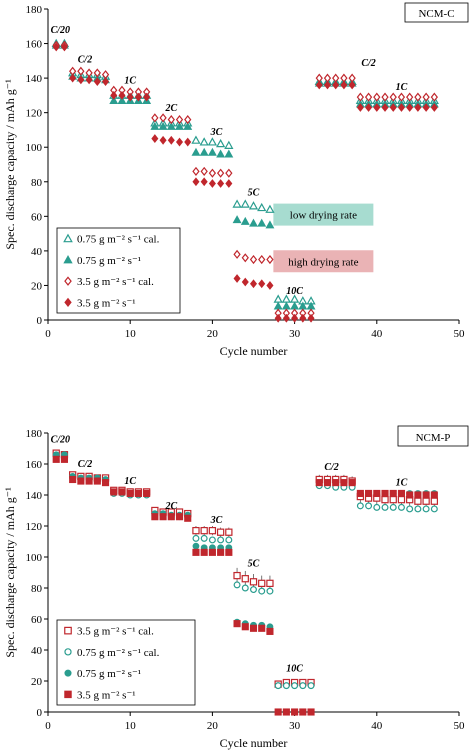  What do you see at coordinates (377, 334) in the screenshot?
I see `x-tick-label: 40` at bounding box center [377, 334].